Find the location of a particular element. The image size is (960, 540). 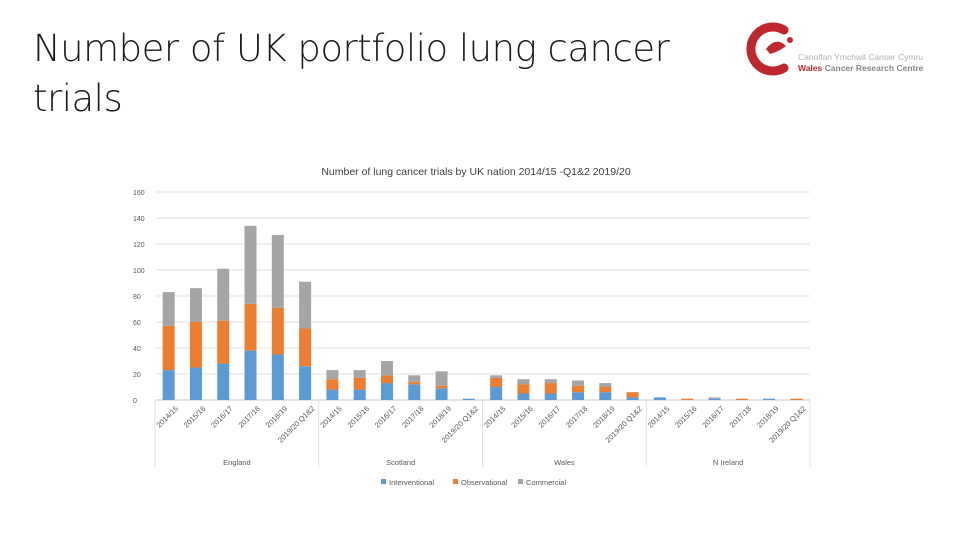

y-tick-label: 160 is located at coordinates (139, 193).